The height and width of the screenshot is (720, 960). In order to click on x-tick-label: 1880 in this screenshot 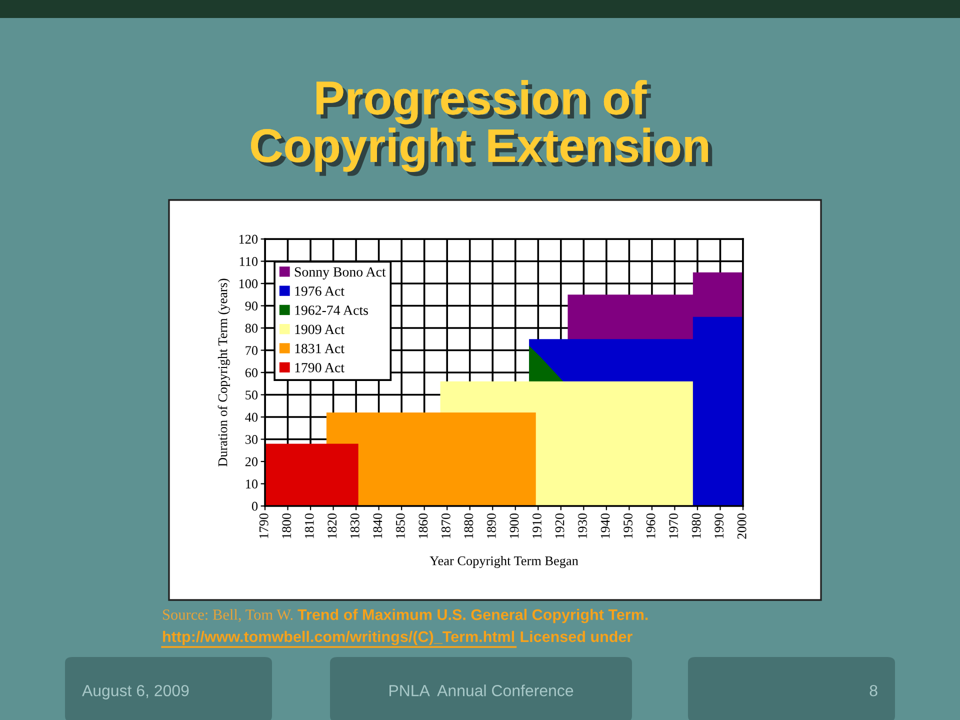, I will do `click(469, 525)`.